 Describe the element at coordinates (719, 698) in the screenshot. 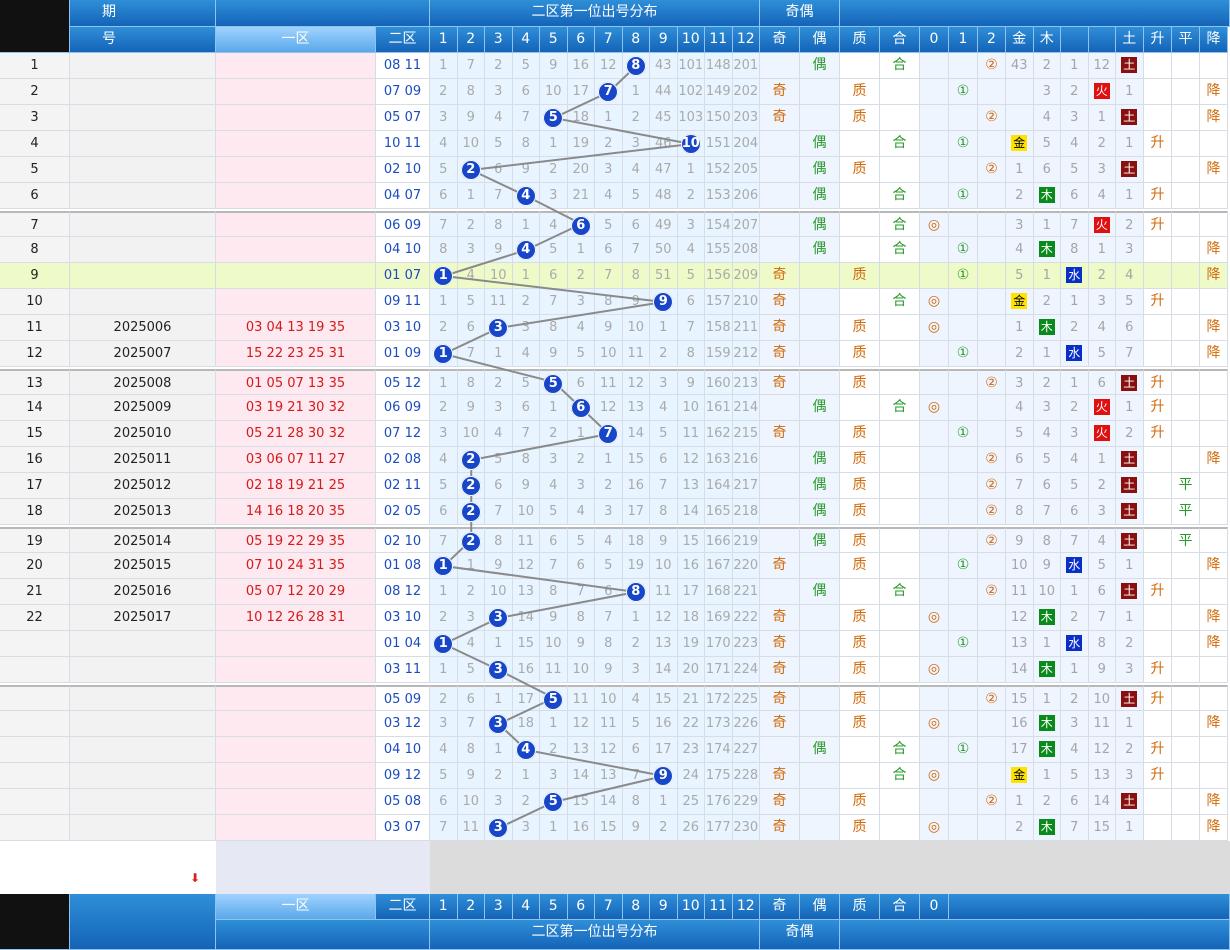

I see `dist-cell: 172` at that location.